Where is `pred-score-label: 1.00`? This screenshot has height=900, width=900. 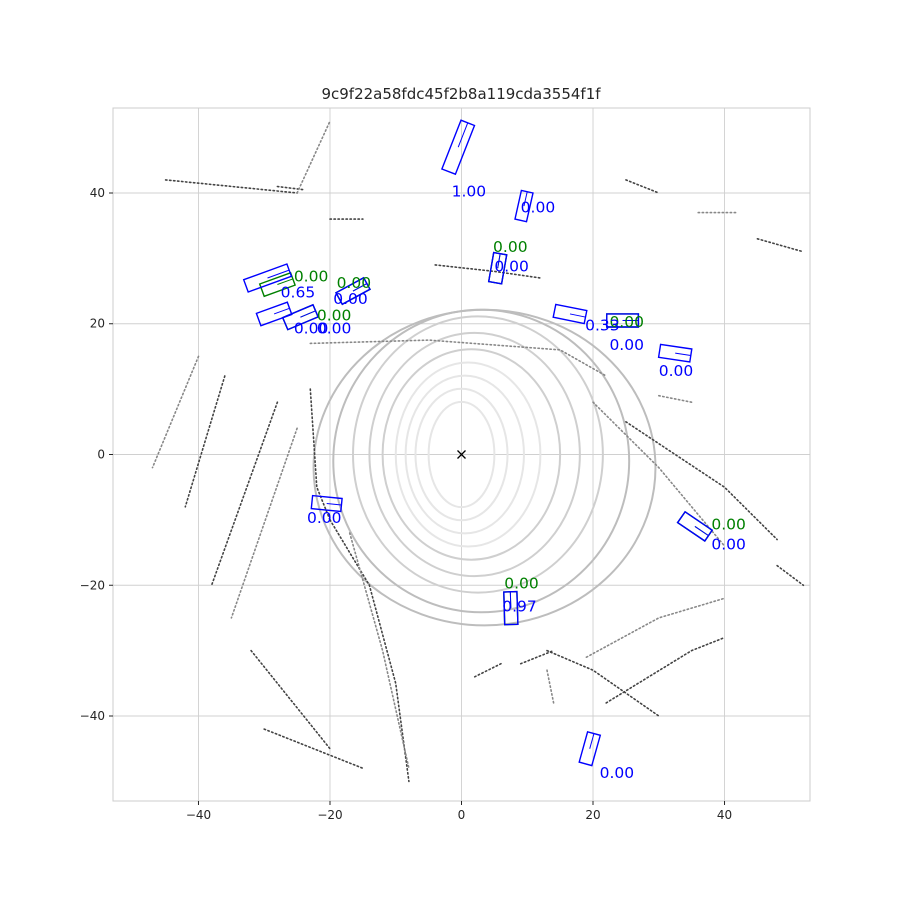 pred-score-label: 1.00 is located at coordinates (469, 191).